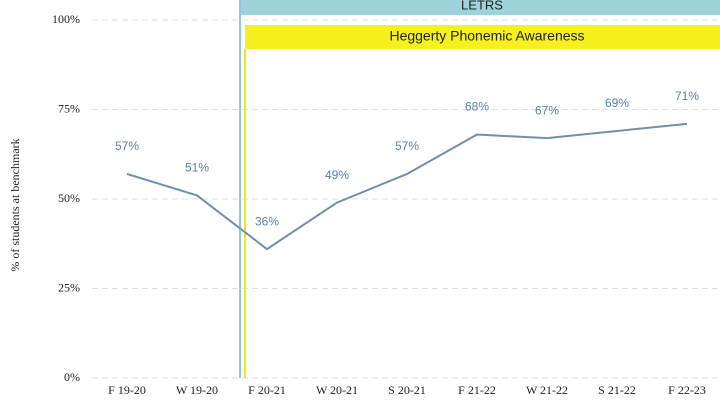 Image resolution: width=720 pixels, height=402 pixels. I want to click on x-tick-label: W 20-21, so click(337, 390).